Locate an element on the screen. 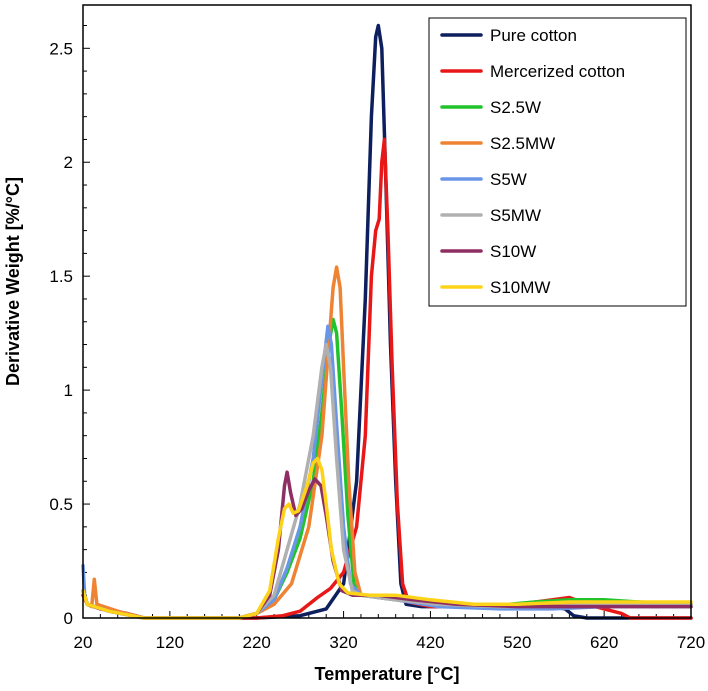 The width and height of the screenshot is (708, 691). legend-label-s5w: S5W is located at coordinates (508, 179).